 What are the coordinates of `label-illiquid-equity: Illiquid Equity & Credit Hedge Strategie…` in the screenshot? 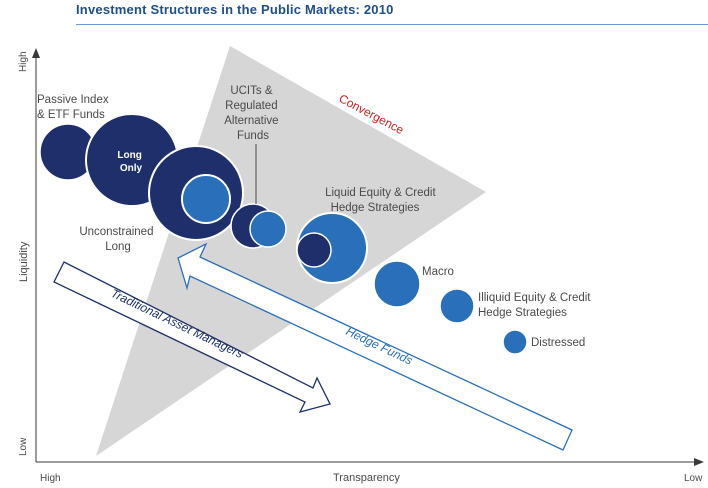 It's located at (536, 305).